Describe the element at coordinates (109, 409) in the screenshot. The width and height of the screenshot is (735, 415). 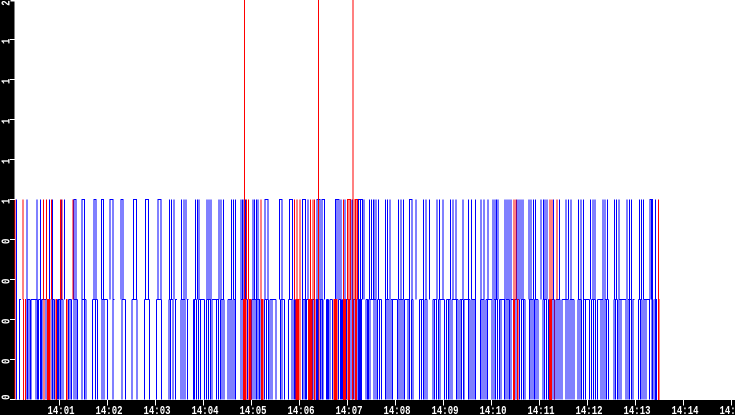
I see `svg-text: 14:02` at that location.